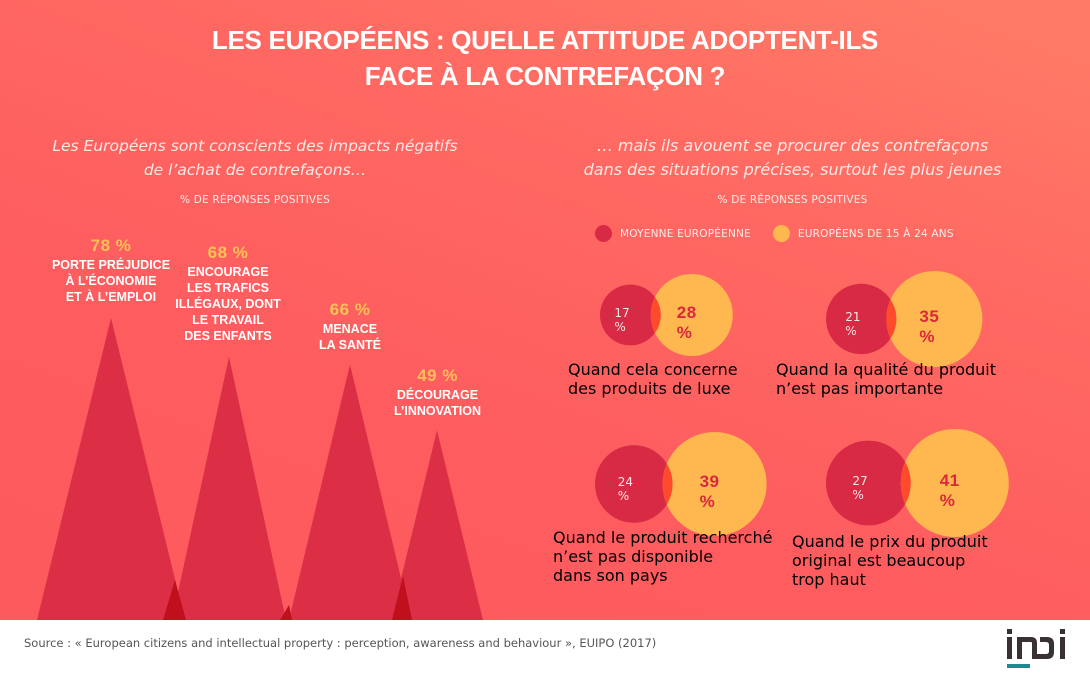  What do you see at coordinates (853, 324) in the screenshot?
I see `average-pct: 21 %` at bounding box center [853, 324].